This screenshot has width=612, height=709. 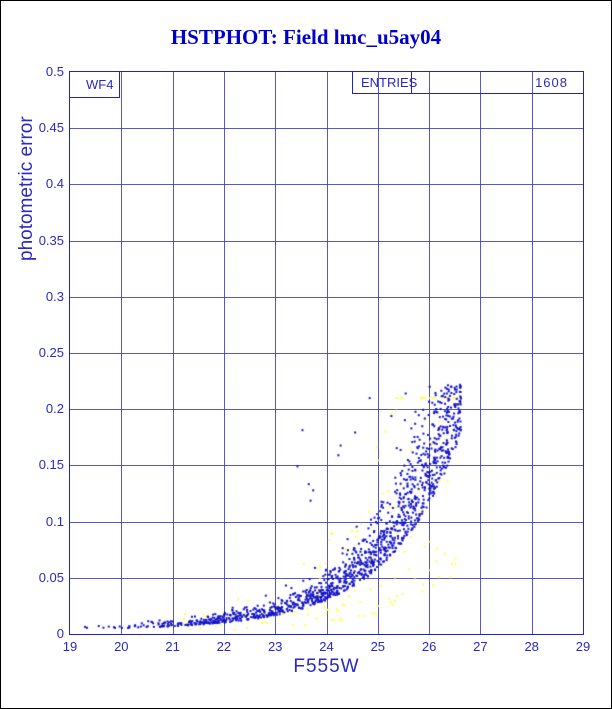 What do you see at coordinates (411, 82) in the screenshot?
I see `stats-divider` at bounding box center [411, 82].